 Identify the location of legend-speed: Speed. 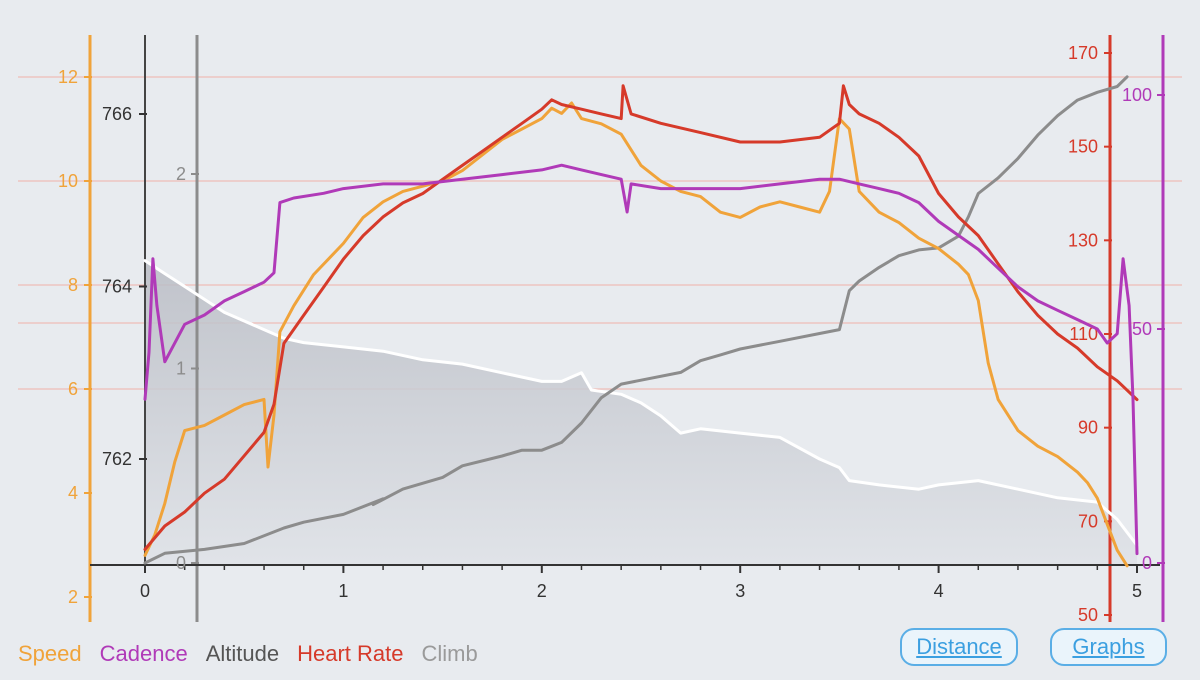
(50, 653).